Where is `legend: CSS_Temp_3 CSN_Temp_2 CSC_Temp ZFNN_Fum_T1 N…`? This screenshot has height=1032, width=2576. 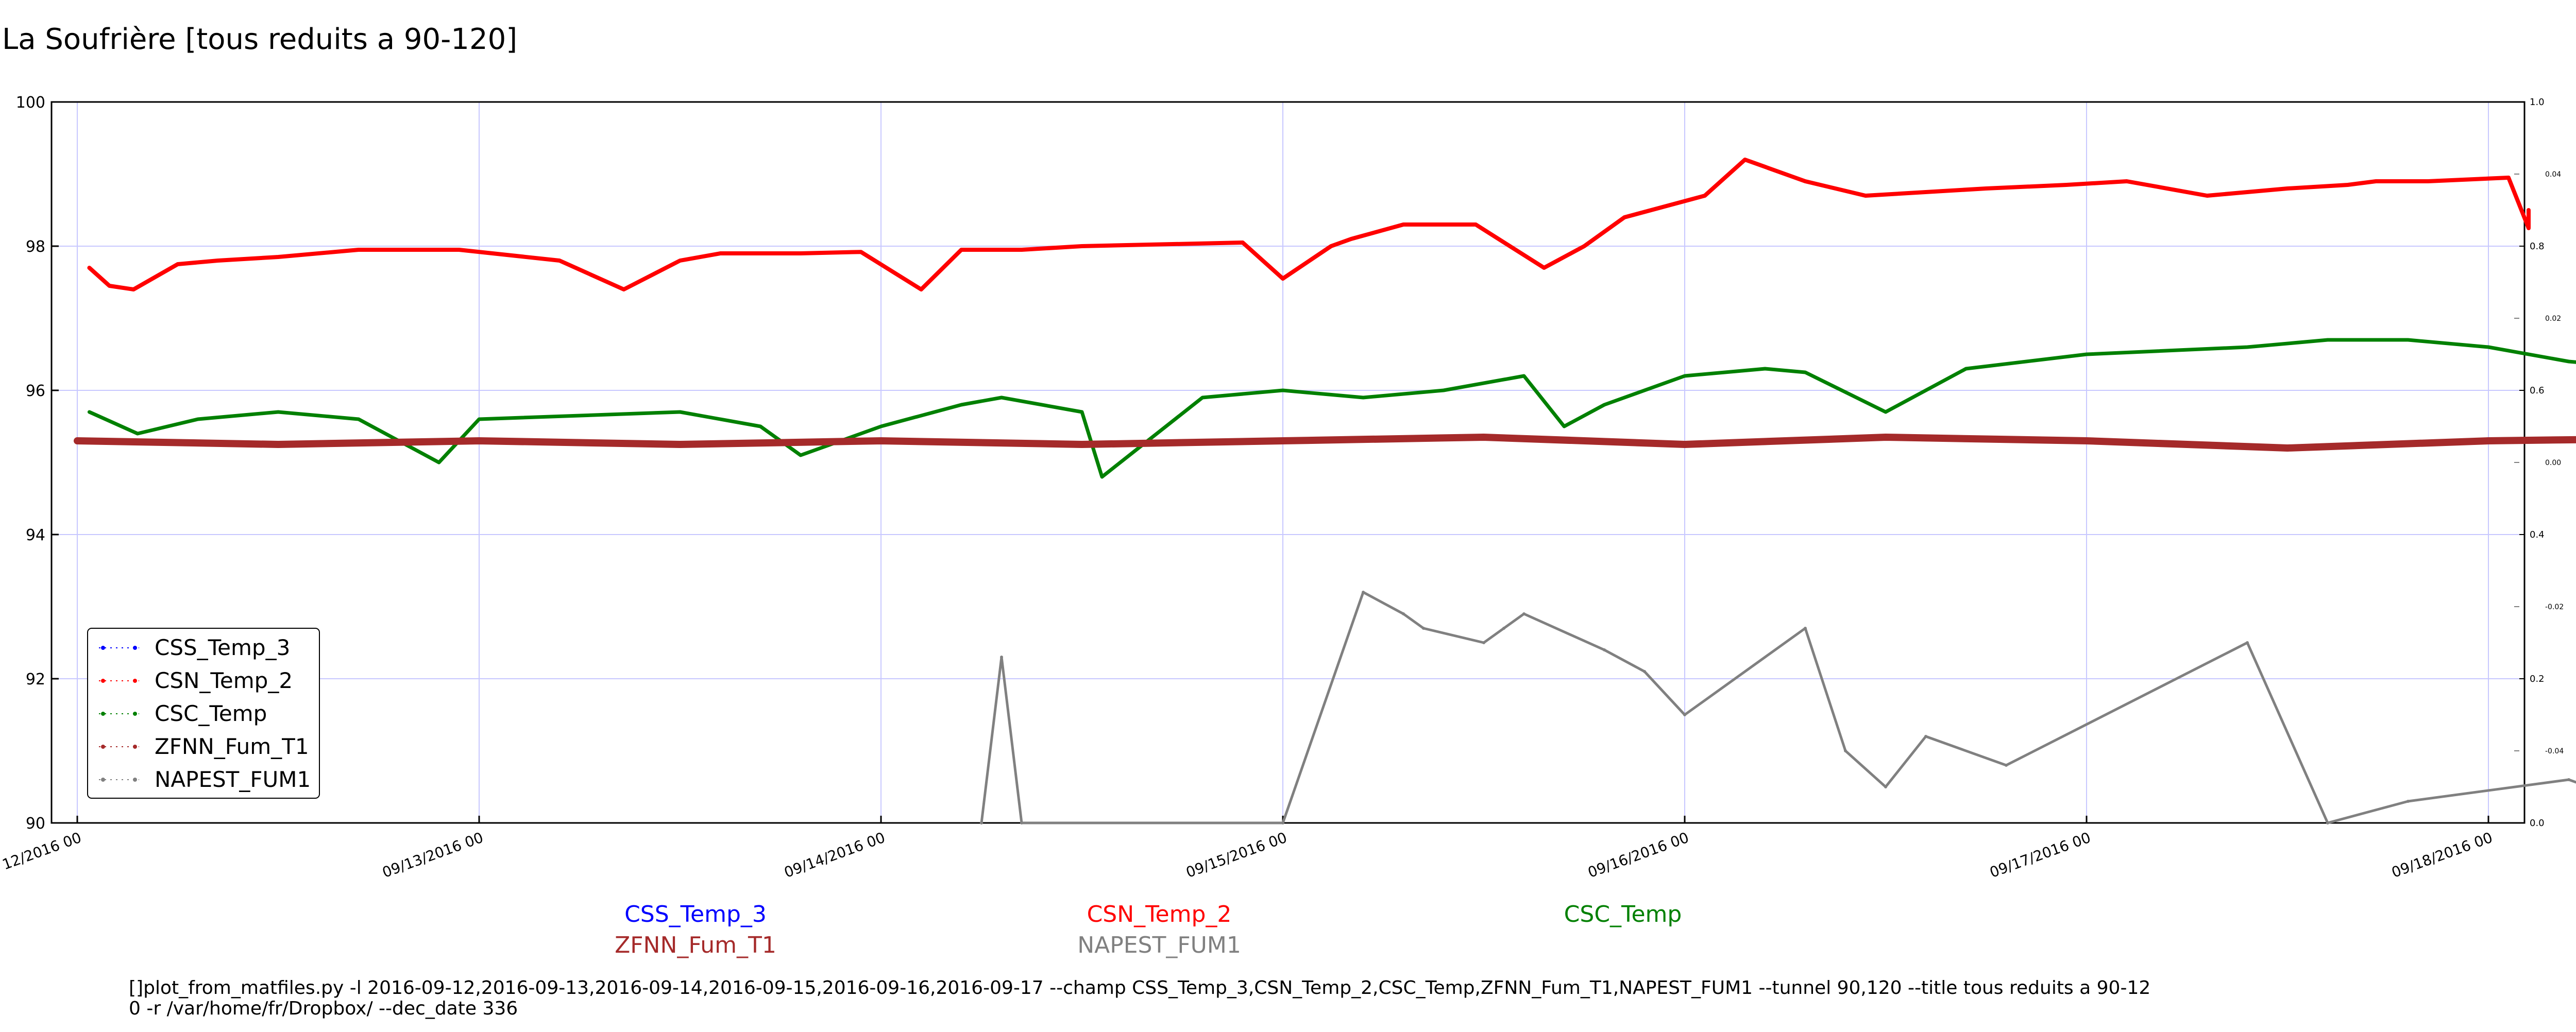 legend: CSS_Temp_3 CSN_Temp_2 CSC_Temp ZFNN_Fum_T1 N… is located at coordinates (203, 713).